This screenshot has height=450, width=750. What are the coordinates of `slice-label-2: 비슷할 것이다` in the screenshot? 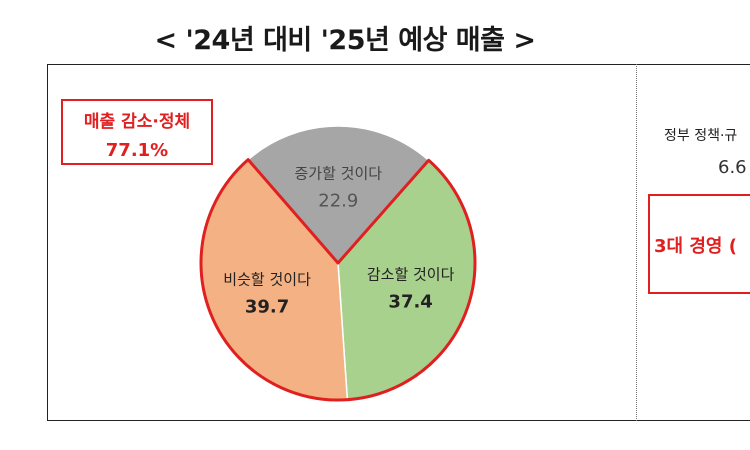 It's located at (267, 279).